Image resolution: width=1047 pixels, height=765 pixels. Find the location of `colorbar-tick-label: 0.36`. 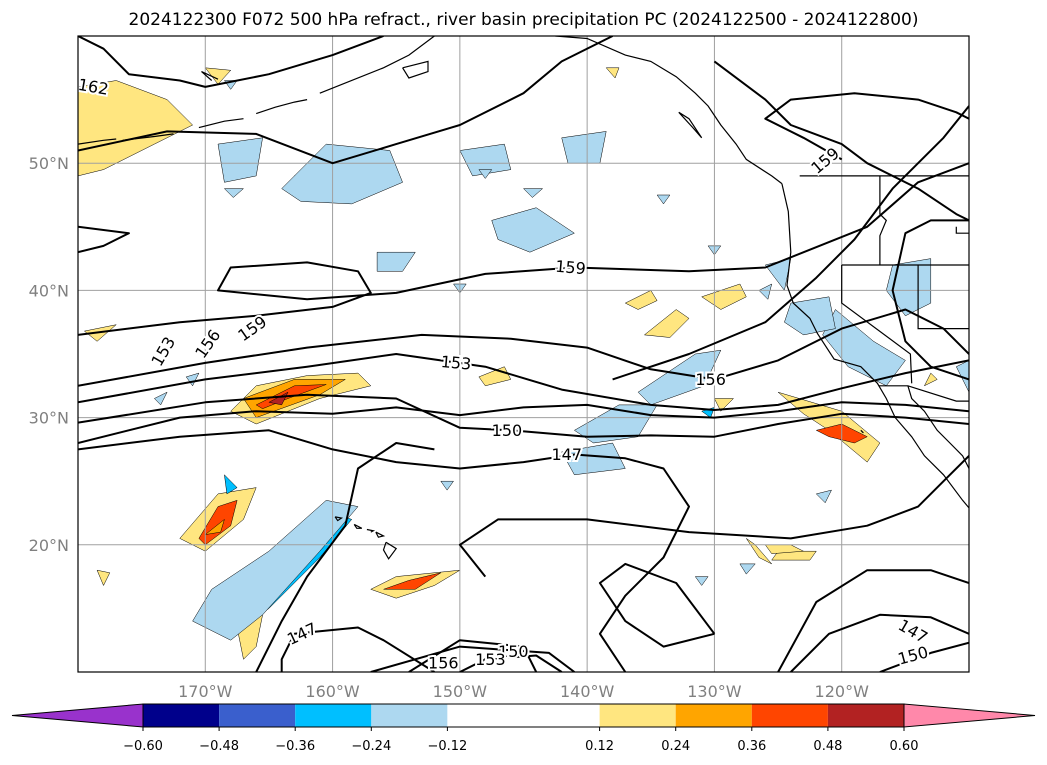

colorbar-tick-label: 0.36 is located at coordinates (751, 746).